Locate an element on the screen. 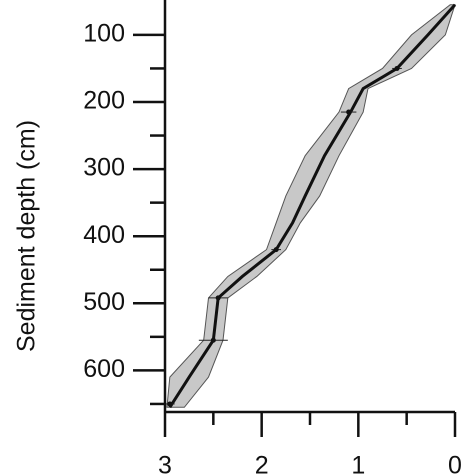 The image size is (474, 474). y-tick-label: 500 is located at coordinates (104, 302).